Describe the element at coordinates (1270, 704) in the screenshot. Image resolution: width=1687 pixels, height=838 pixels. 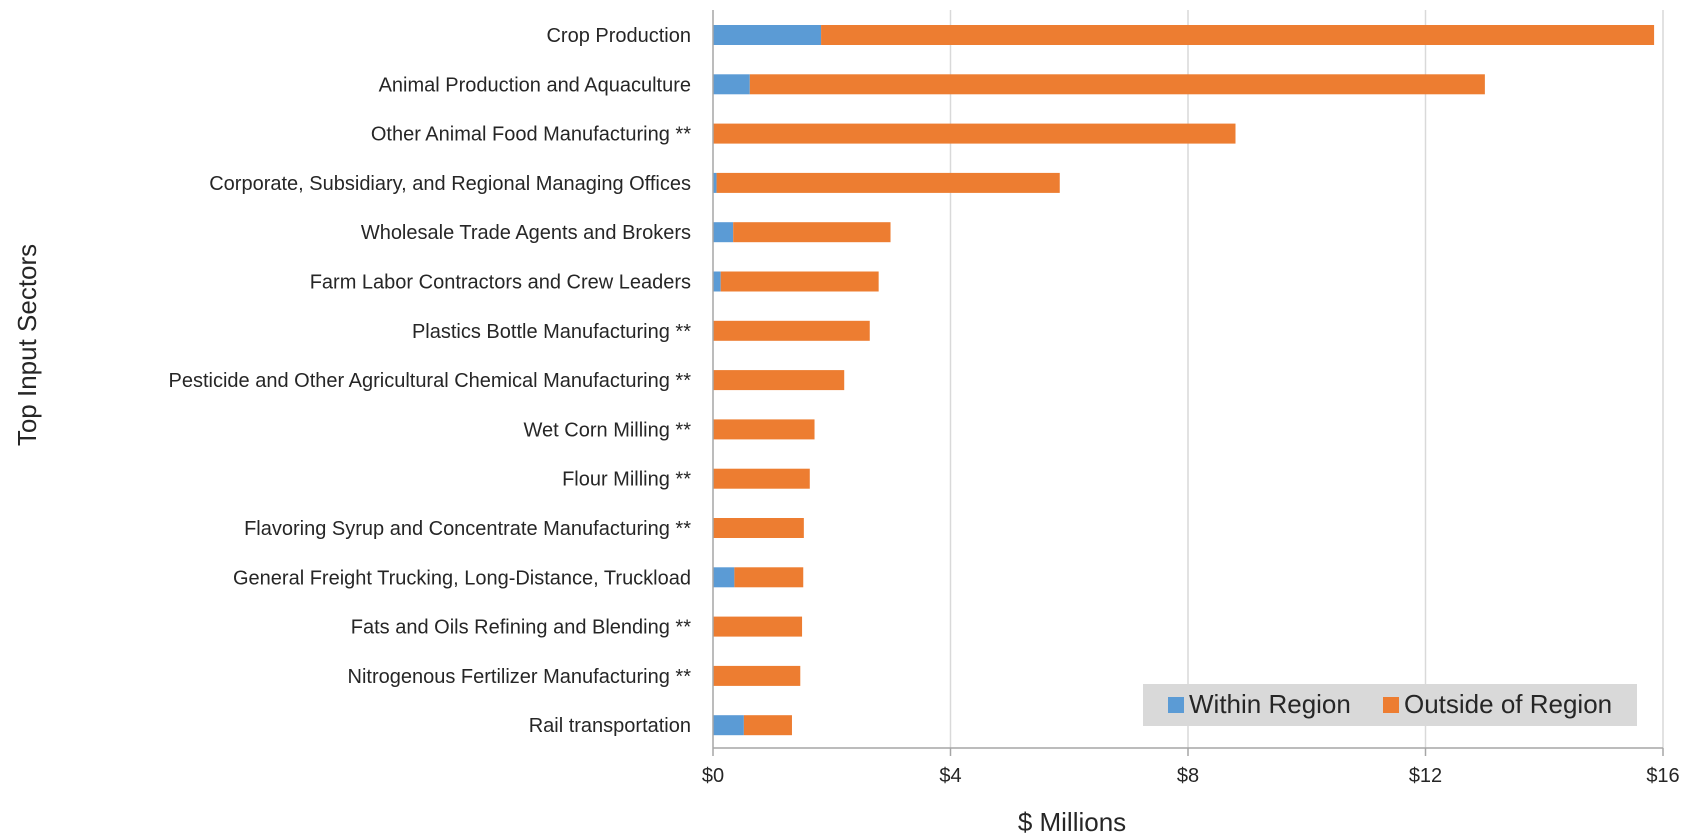
I see `legend-label-within-region: Within Region` at that location.